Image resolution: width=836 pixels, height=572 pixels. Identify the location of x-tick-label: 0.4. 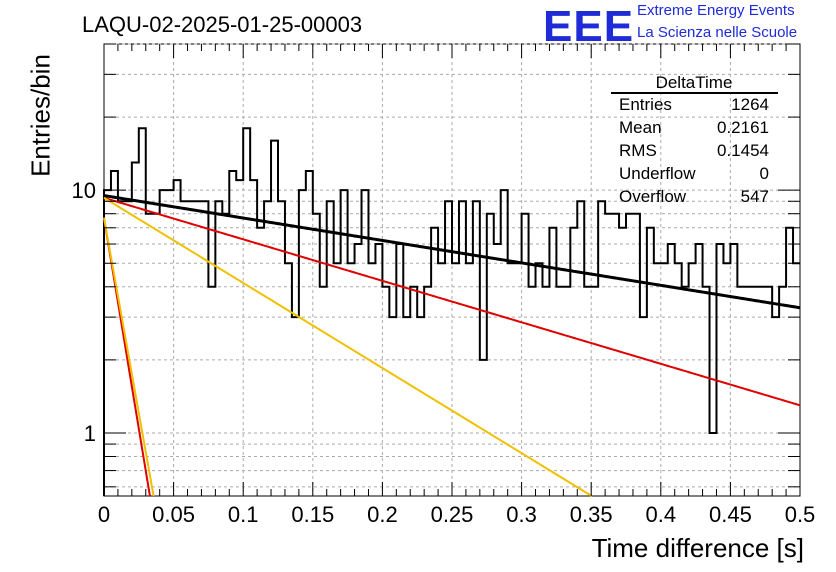
(661, 514).